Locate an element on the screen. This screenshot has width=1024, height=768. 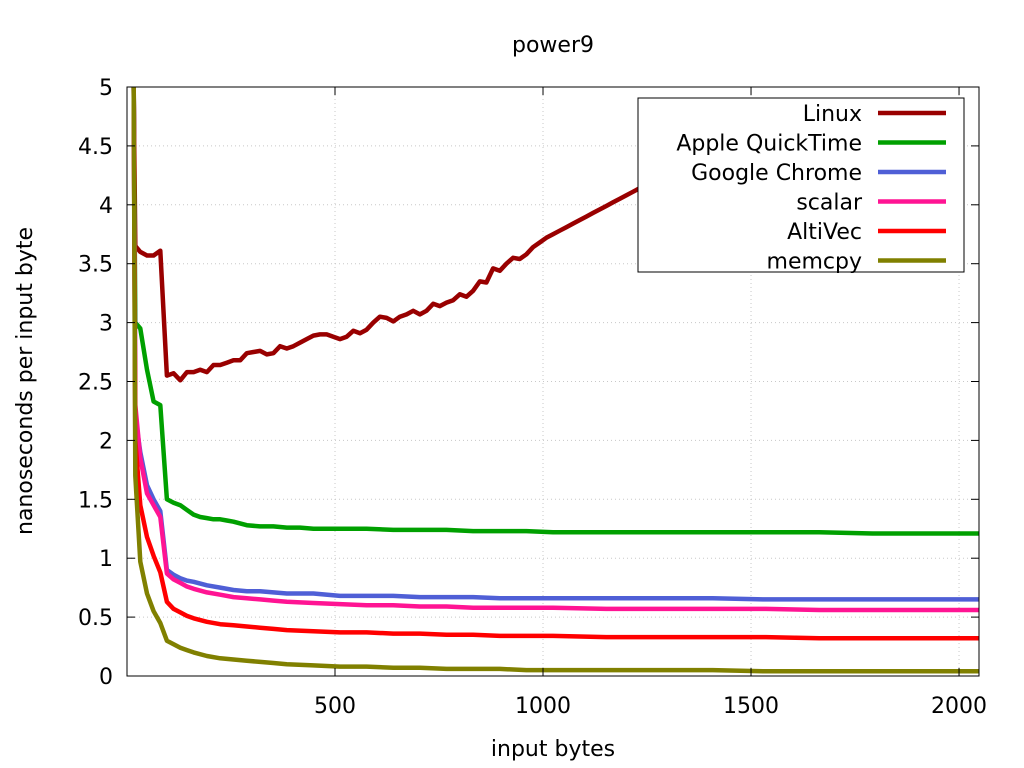
chart-title: power9 is located at coordinates (553, 45).